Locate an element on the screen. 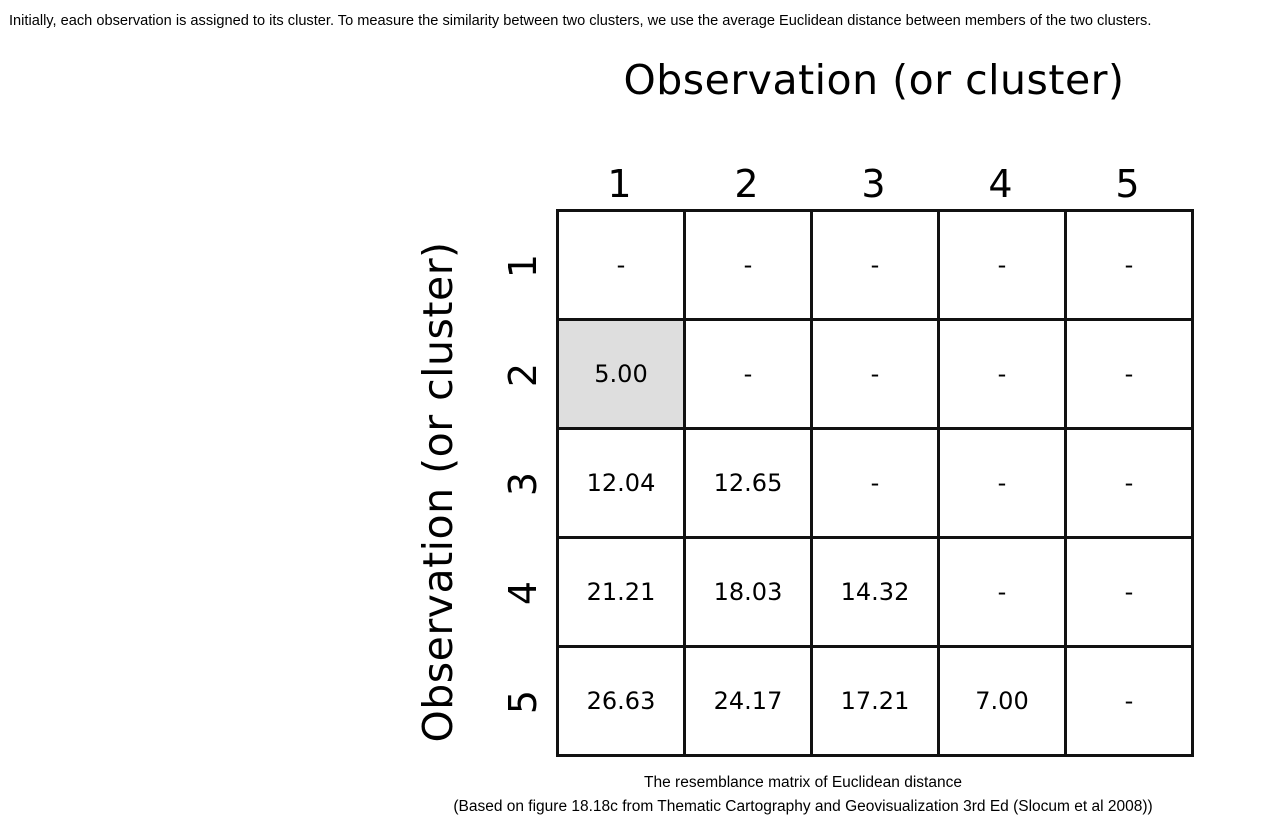 This screenshot has width=1272, height=828. row-label-3: 3 is located at coordinates (523, 484).